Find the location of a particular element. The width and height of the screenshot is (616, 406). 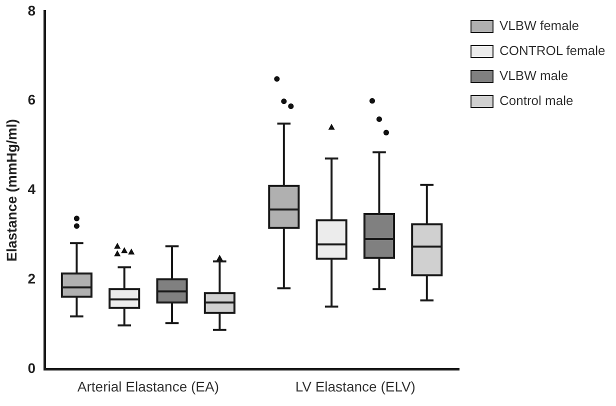

legend-label: Control male is located at coordinates (537, 100).